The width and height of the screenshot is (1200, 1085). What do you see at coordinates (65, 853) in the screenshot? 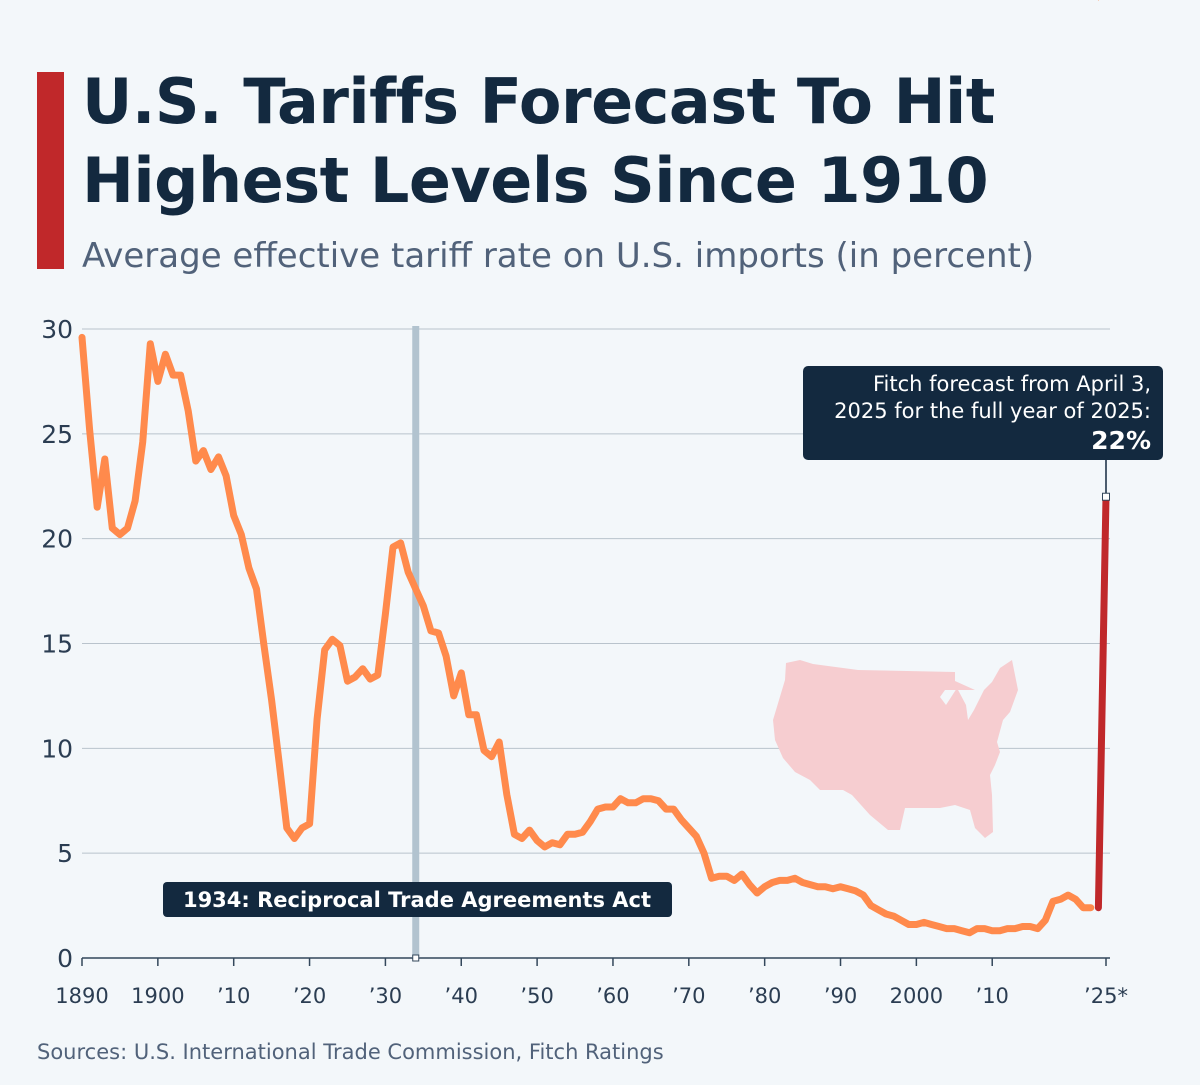
I see `y-tick-label-5: 5` at bounding box center [65, 853].